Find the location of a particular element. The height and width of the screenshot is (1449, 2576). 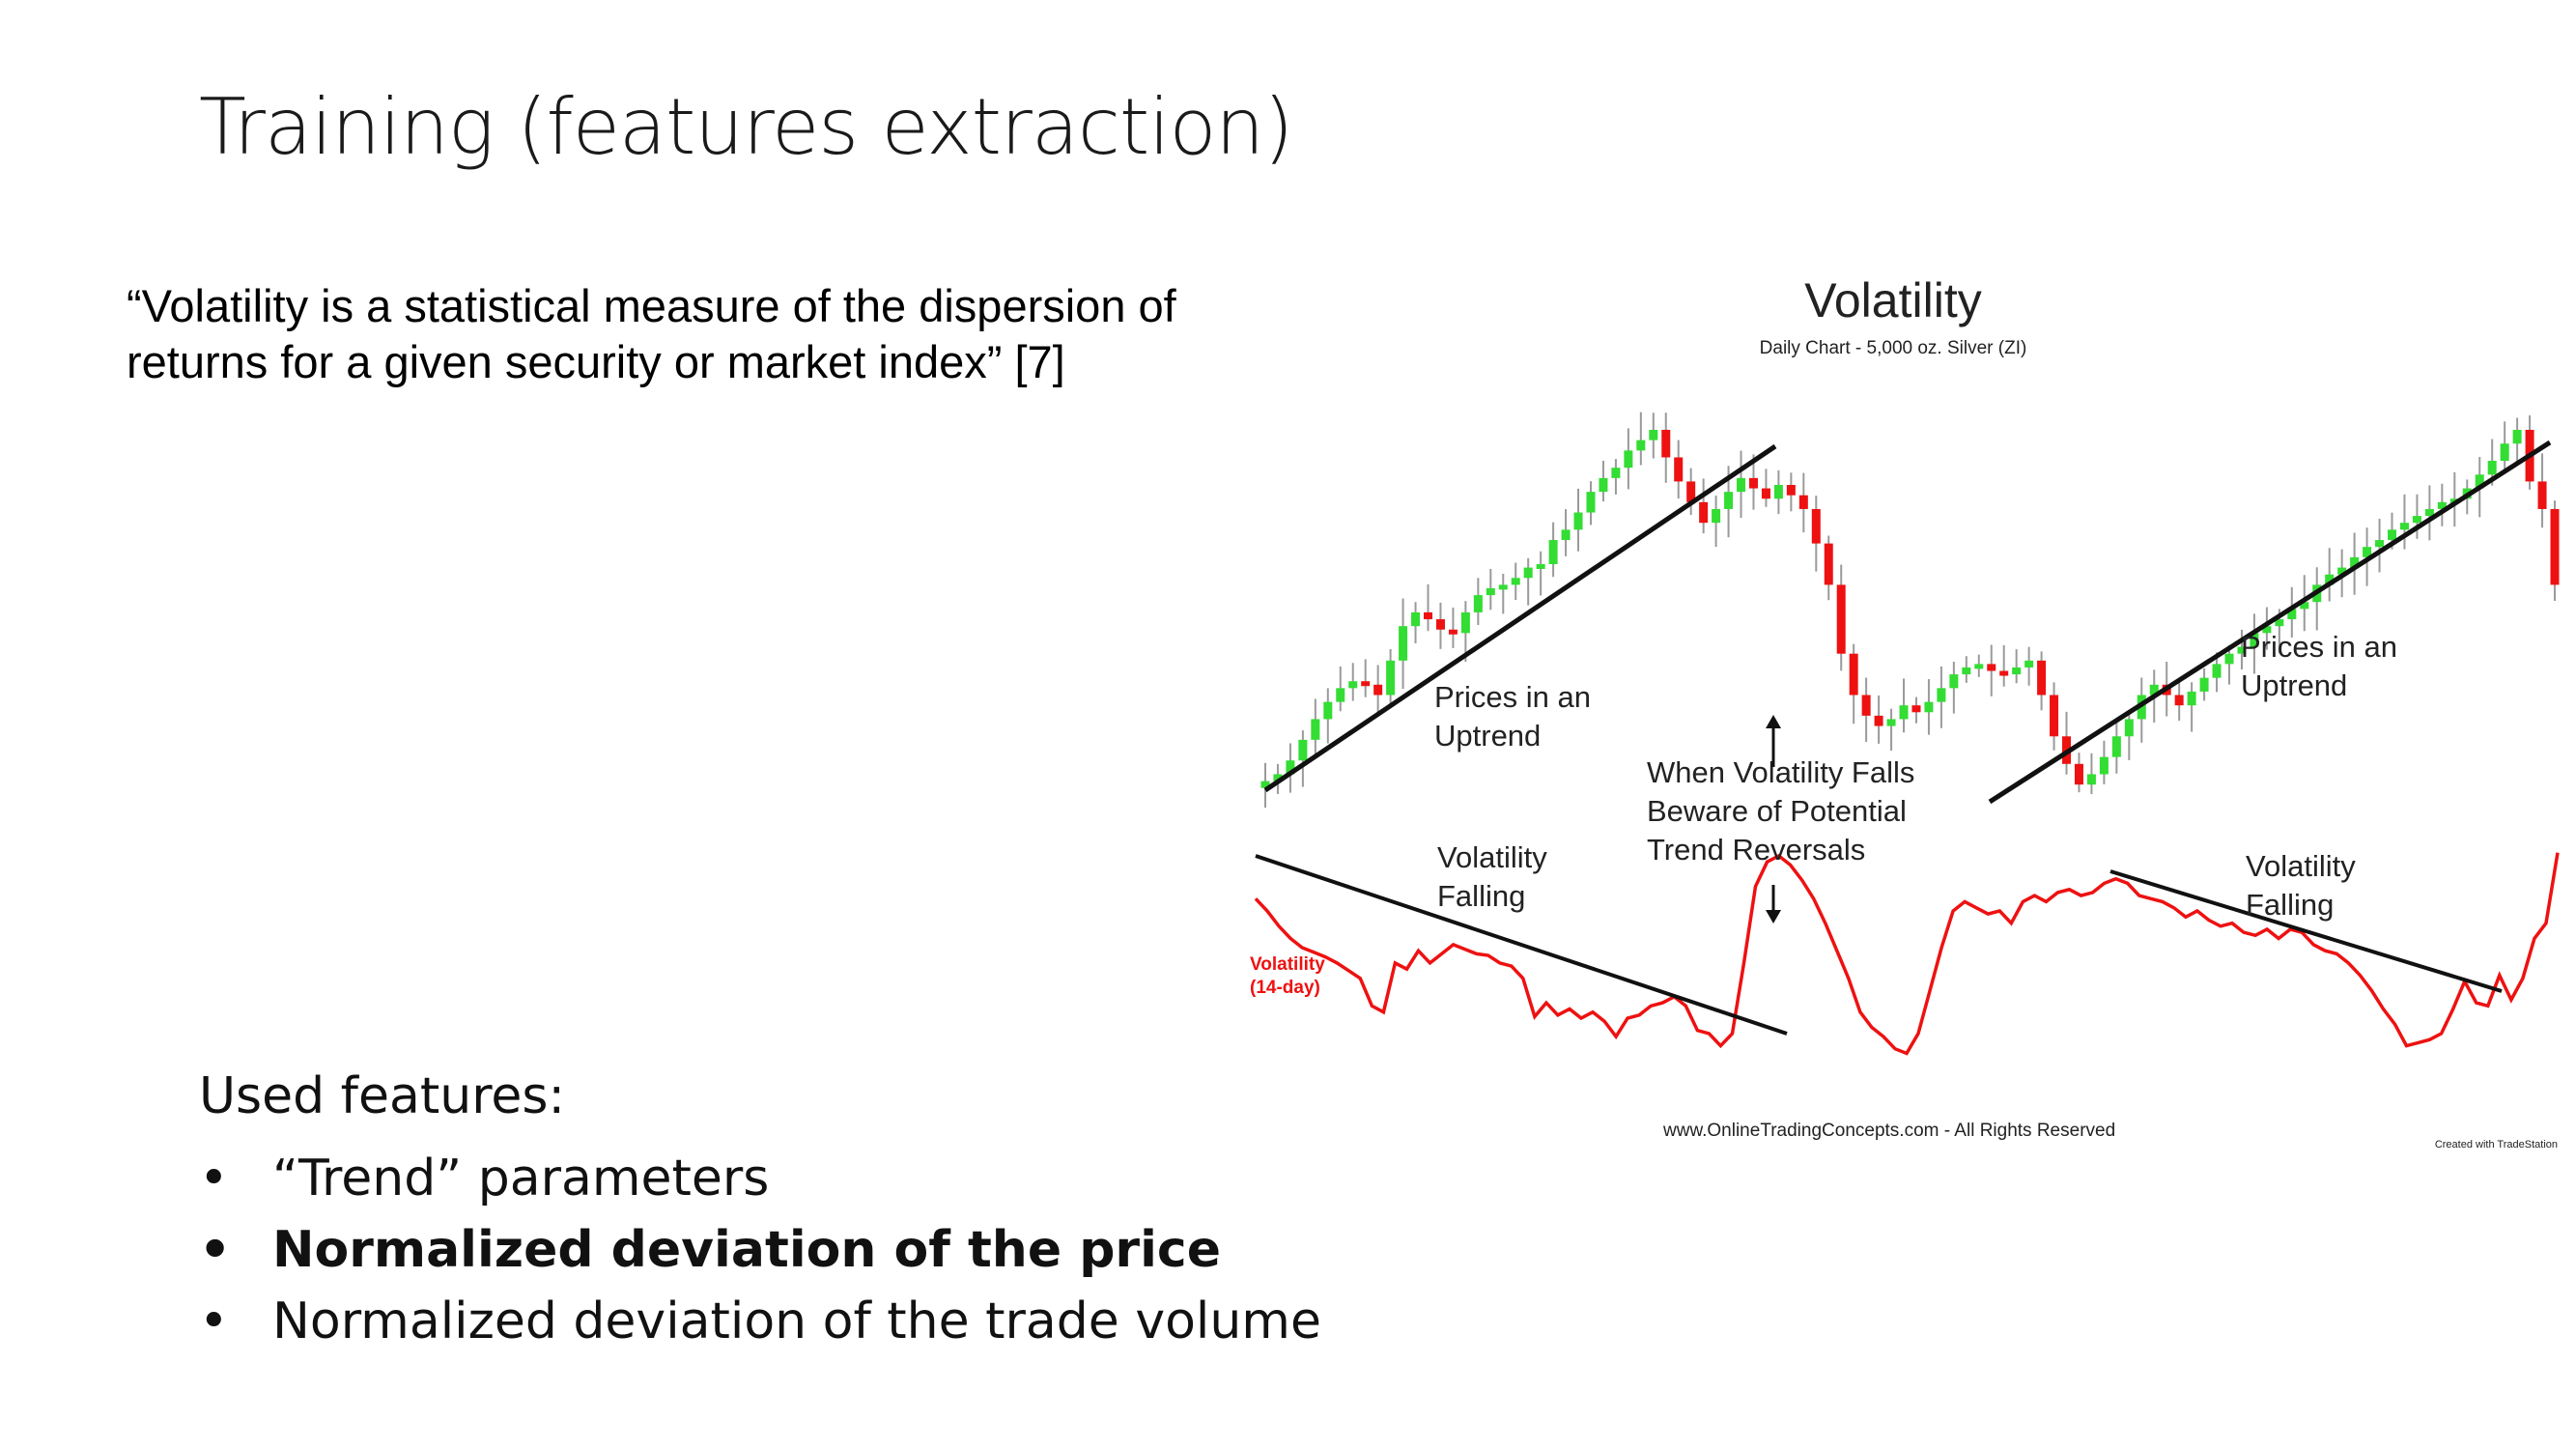

feature-item-price-deviation: Normalized deviation of the price is located at coordinates (760, 1250).